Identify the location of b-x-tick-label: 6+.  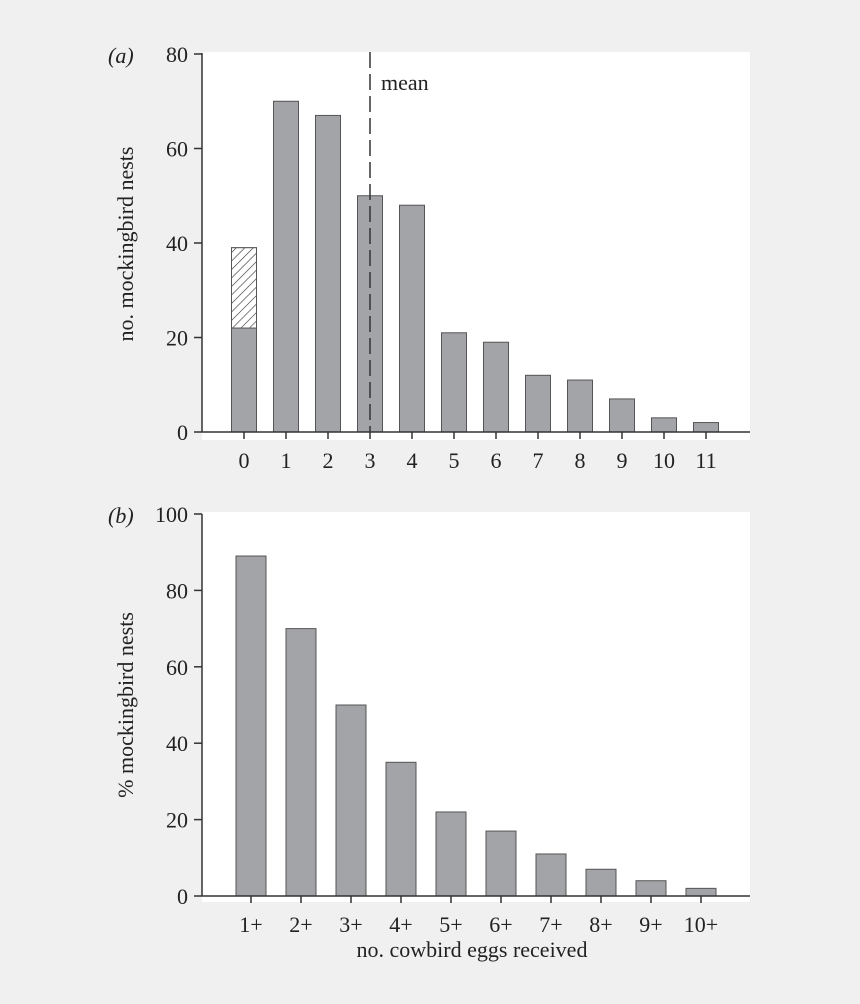
(500, 924).